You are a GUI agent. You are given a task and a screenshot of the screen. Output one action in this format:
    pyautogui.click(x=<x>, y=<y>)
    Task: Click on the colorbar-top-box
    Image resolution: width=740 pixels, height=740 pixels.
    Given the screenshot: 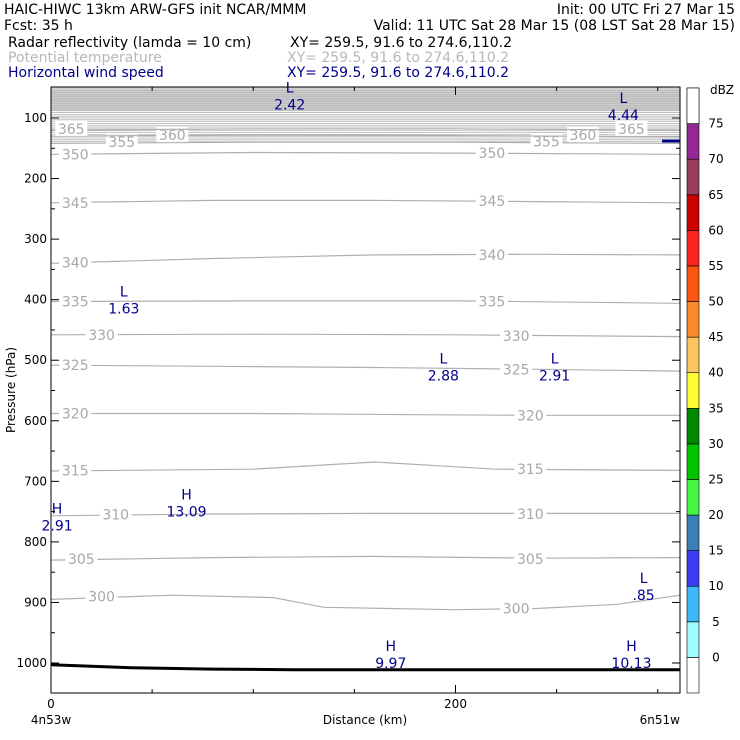 What is the action you would take?
    pyautogui.click(x=693, y=105)
    